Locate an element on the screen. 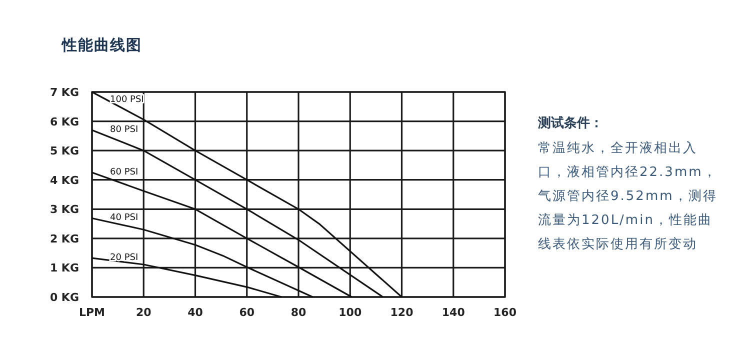 This screenshot has height=338, width=734. annotation: 常温纯水，全开液相出入口，液相管内径22.3mm，气源管内径9.52mm，测得流量为120L/min，性能曲线表依实际使用有所变动 is located at coordinates (628, 197).